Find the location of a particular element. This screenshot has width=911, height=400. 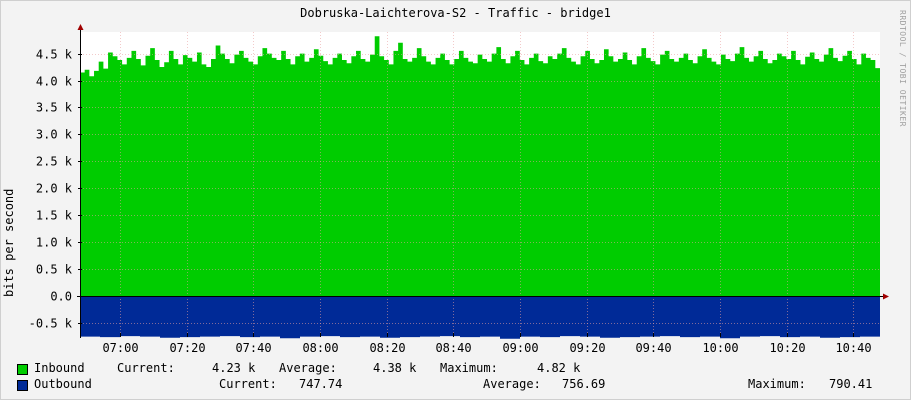

inbound-swatch is located at coordinates (22, 369).